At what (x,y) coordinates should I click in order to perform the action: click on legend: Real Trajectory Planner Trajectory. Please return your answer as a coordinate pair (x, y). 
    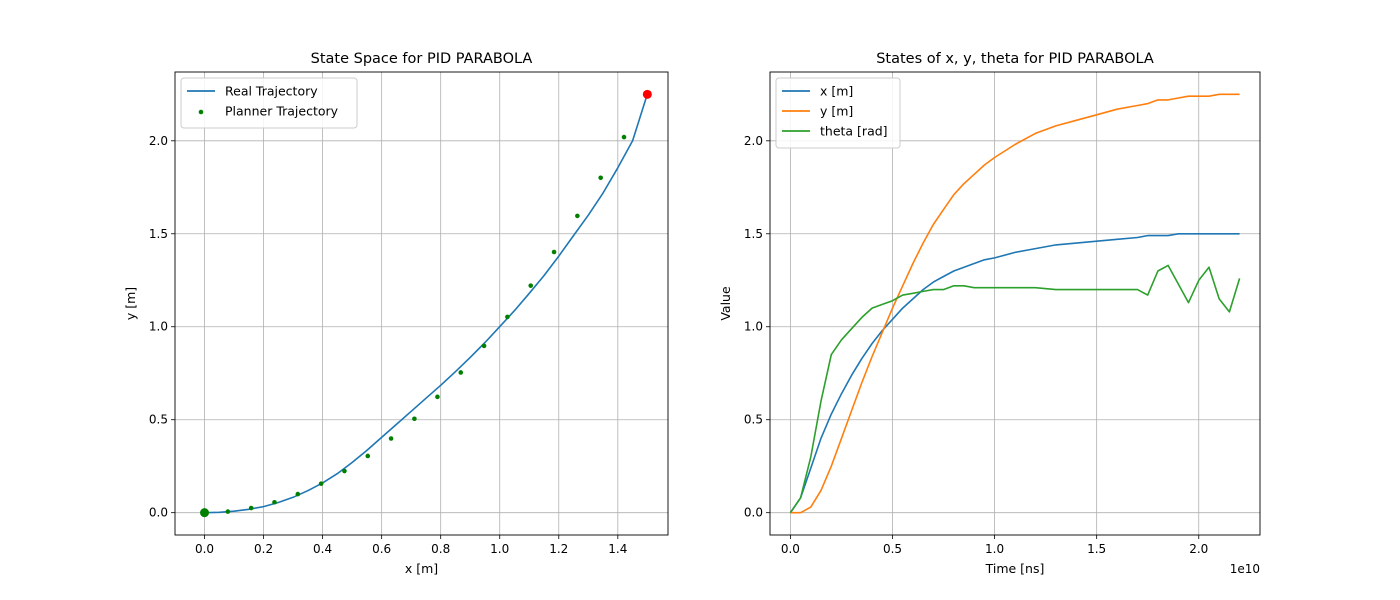
    Looking at the image, I should click on (269, 103).